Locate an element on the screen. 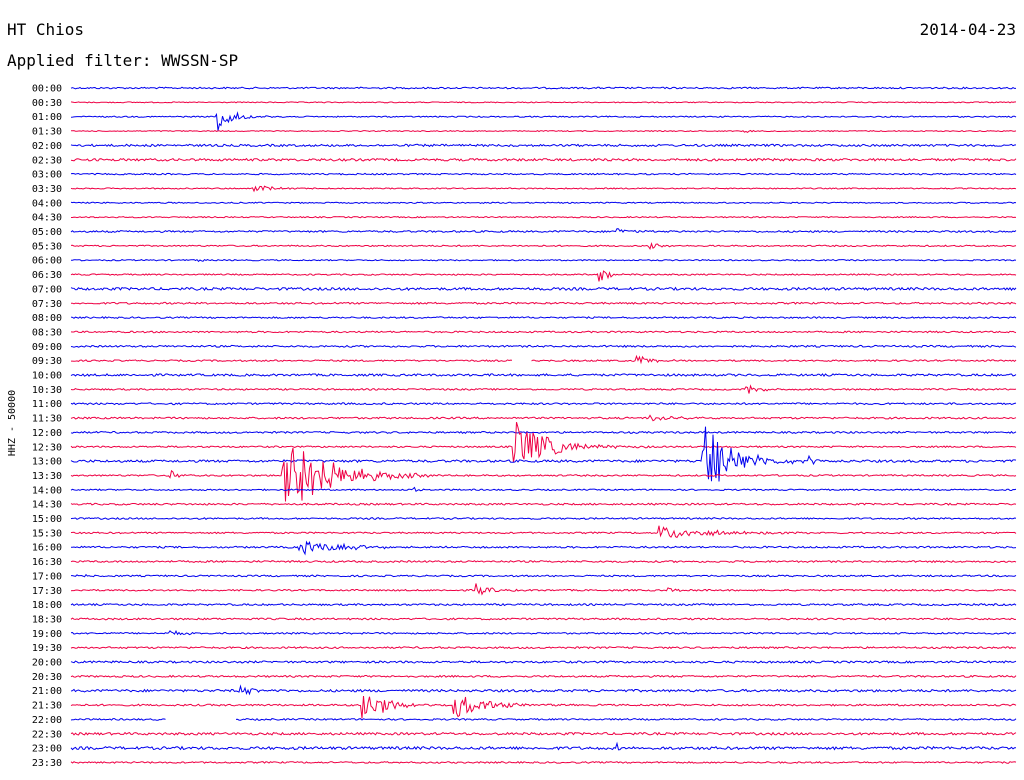  row-time-label: 05:00 is located at coordinates (47, 232).